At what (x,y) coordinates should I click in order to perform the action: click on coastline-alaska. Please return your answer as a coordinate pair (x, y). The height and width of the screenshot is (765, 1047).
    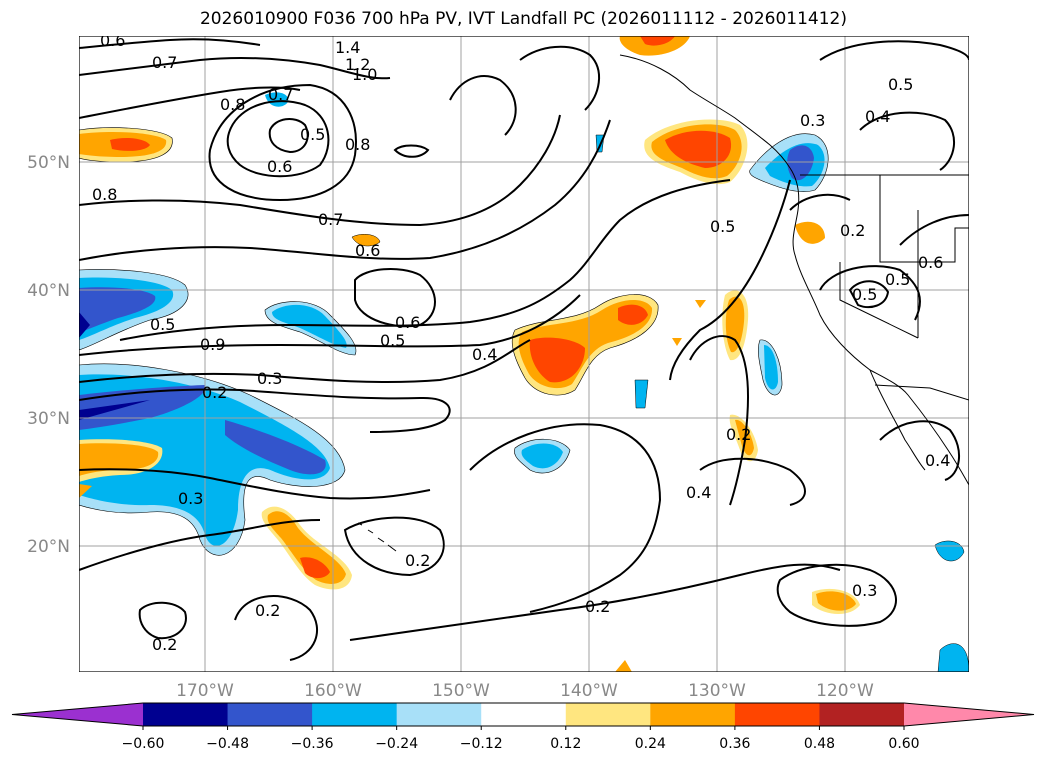
    Looking at the image, I should click on (705, 111).